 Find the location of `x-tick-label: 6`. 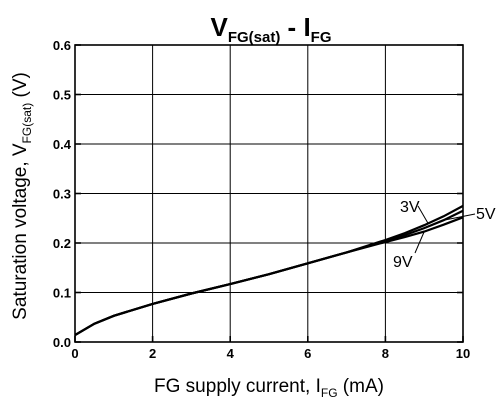

x-tick-label: 6 is located at coordinates (307, 353).